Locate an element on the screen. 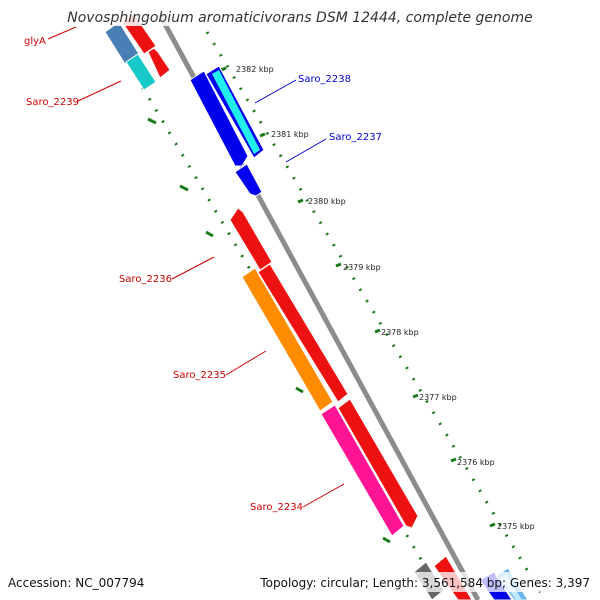 The image size is (600, 600). feature-small-blue is located at coordinates (248, 180).